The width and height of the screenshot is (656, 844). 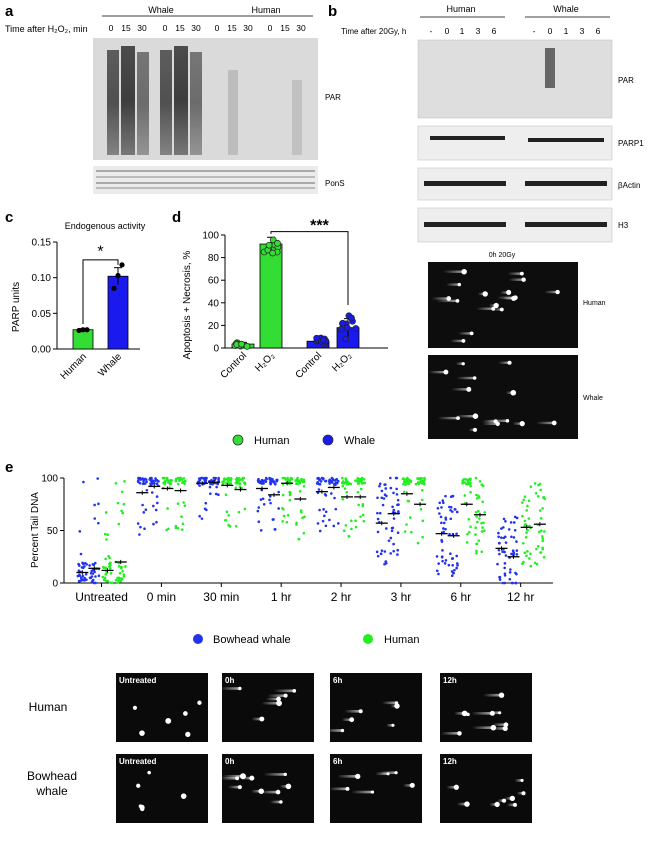 I want to click on actin-bands, so click(x=515, y=183).